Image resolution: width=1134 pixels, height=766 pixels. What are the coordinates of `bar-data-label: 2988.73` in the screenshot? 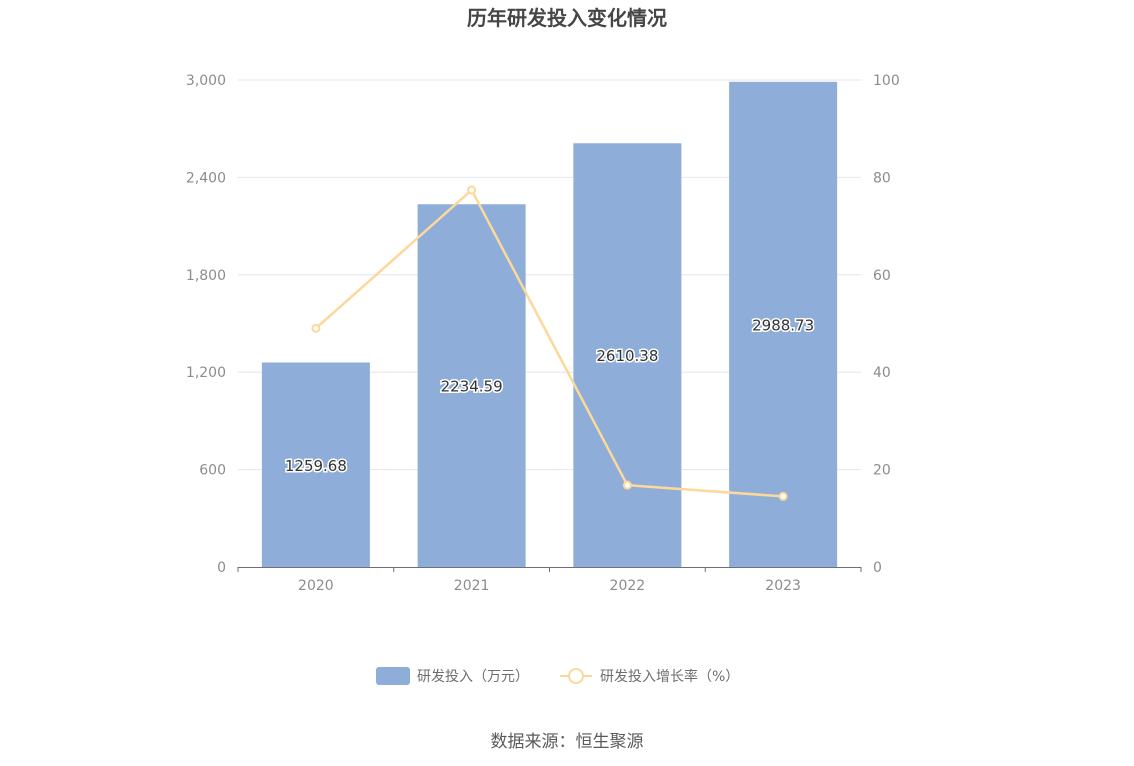 It's located at (783, 325).